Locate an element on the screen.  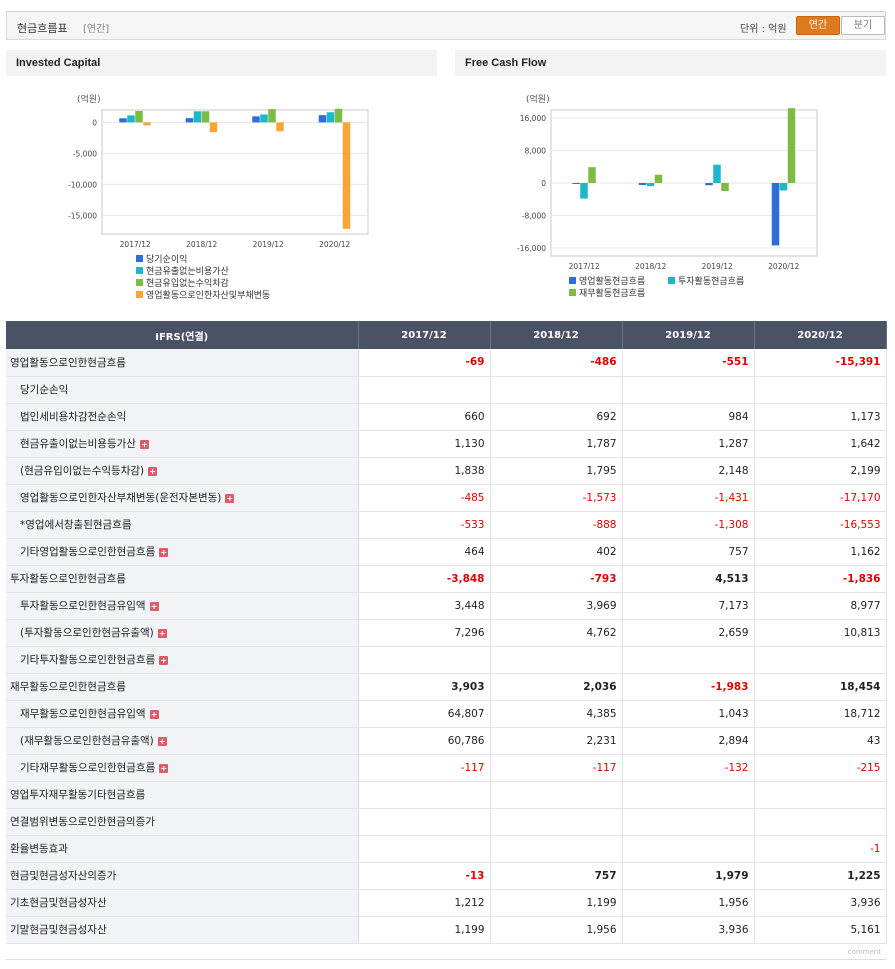
plot-area is located at coordinates (235, 172).